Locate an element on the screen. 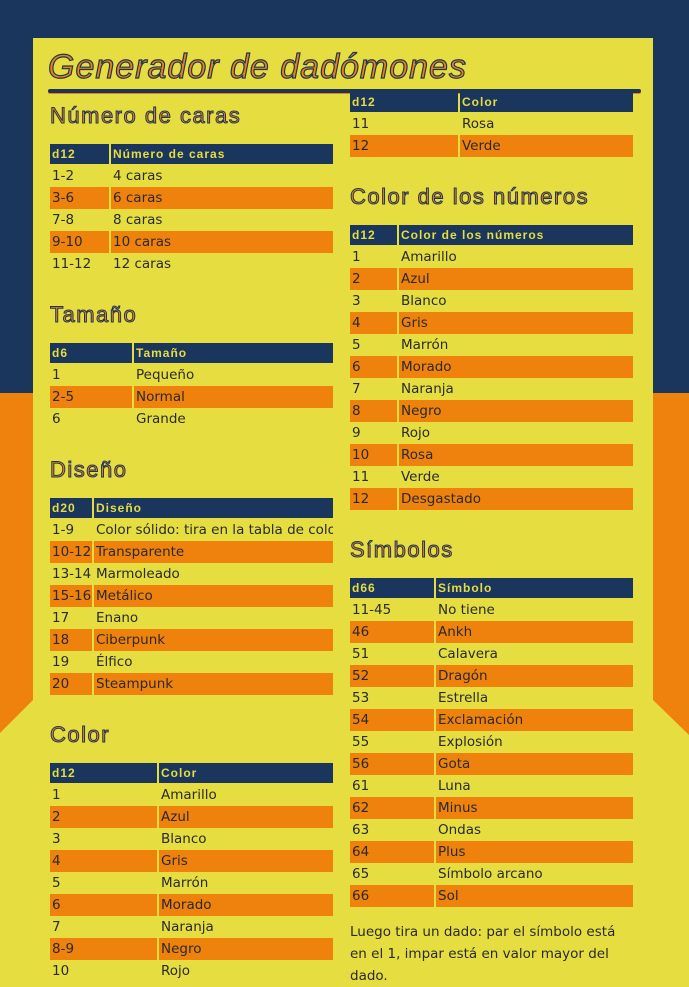 Image resolution: width=689 pixels, height=987 pixels. roll-cell: 8-9 is located at coordinates (103, 949).